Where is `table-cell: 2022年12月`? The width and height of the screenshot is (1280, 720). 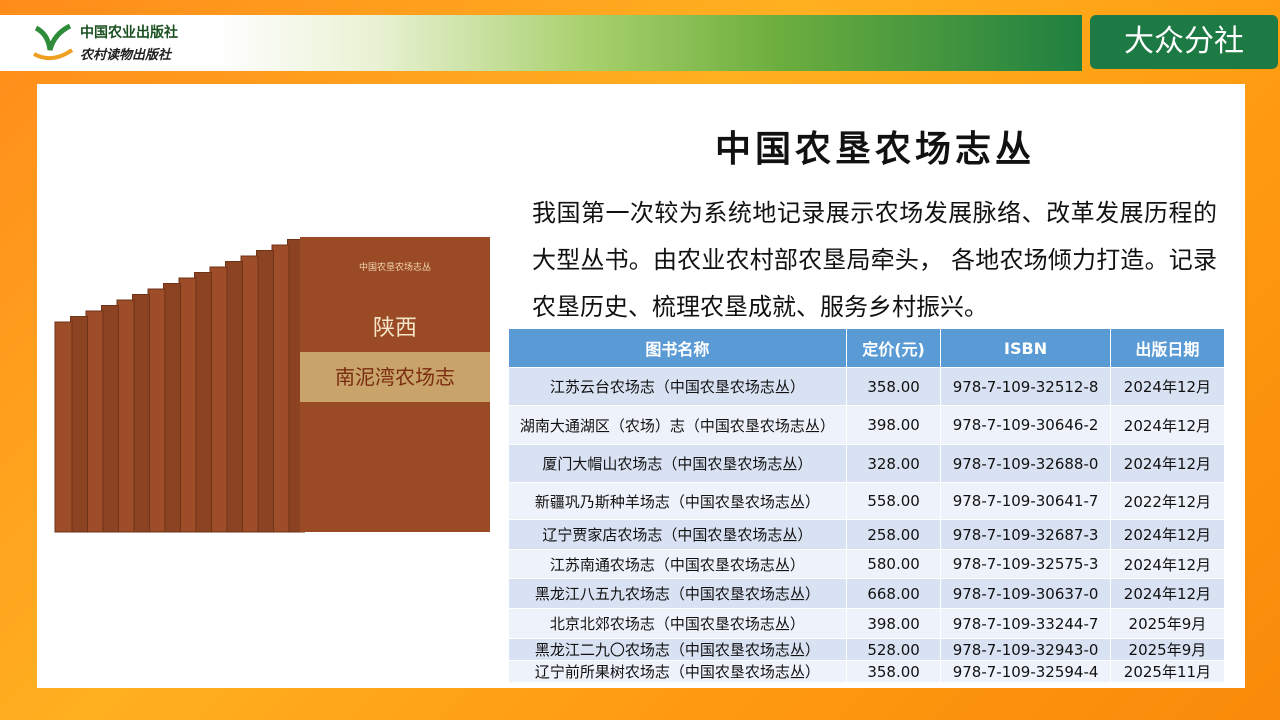 table-cell: 2022年12月 is located at coordinates (1167, 501).